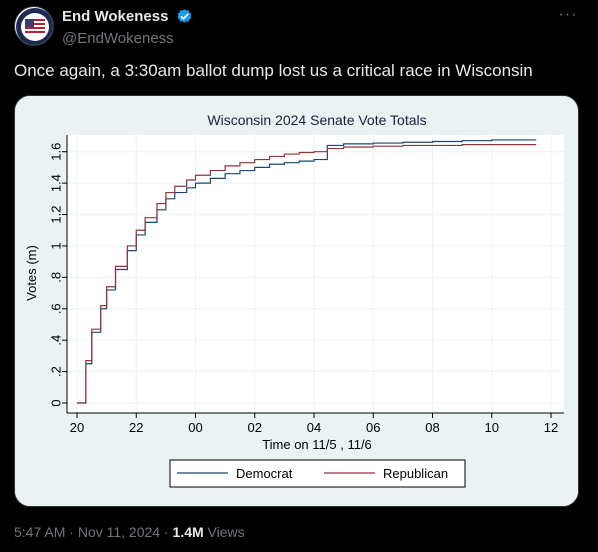 This screenshot has height=552, width=598. What do you see at coordinates (317, 473) in the screenshot?
I see `legend: Democrat Republican` at bounding box center [317, 473].